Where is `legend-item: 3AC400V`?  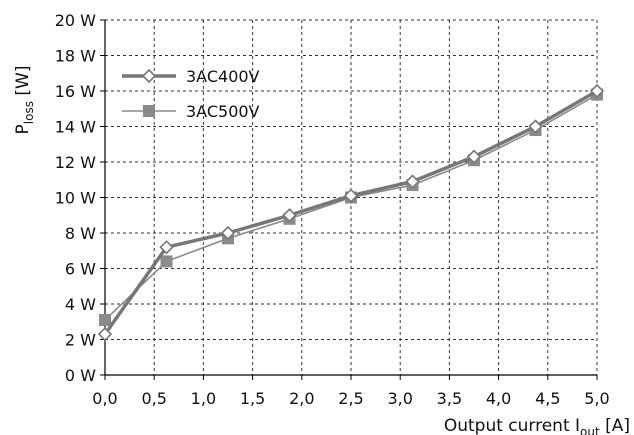
legend-item: 3AC400V is located at coordinates (191, 76).